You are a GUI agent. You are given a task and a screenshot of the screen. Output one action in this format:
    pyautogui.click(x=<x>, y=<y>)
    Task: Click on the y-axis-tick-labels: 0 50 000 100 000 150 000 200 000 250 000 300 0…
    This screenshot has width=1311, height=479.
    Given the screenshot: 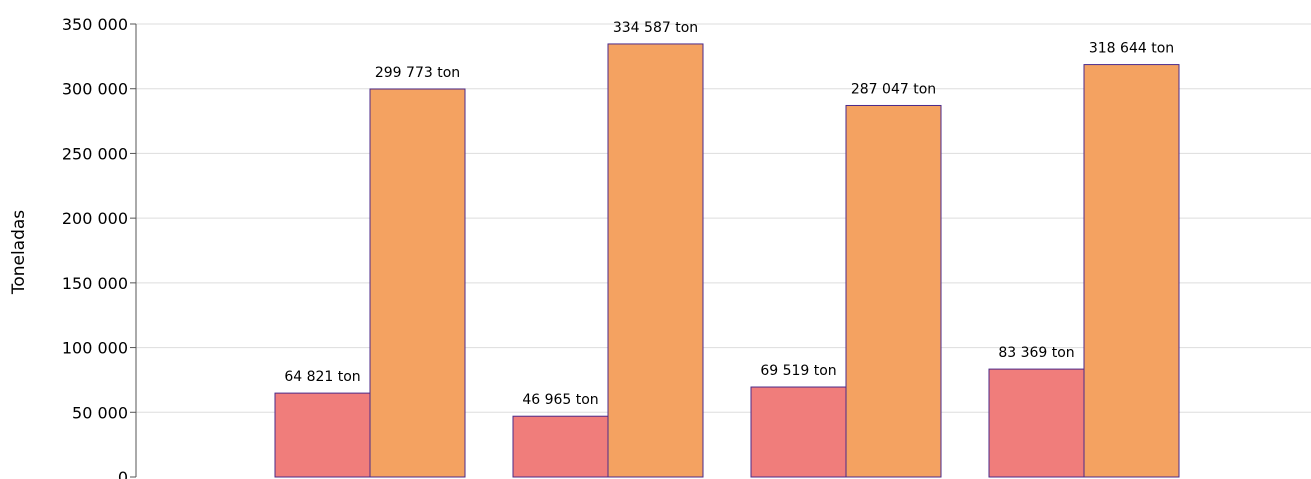 What is the action you would take?
    pyautogui.click(x=95, y=247)
    